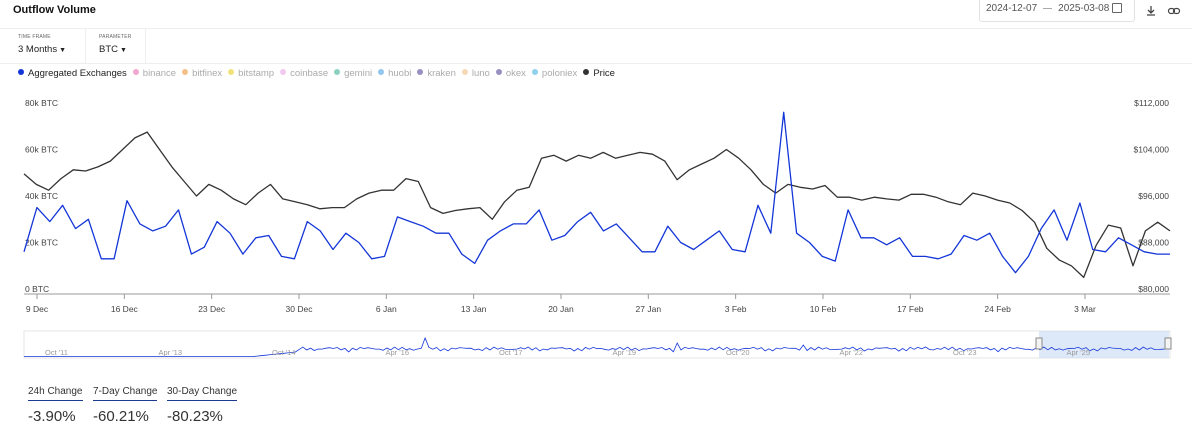  What do you see at coordinates (625, 352) in the screenshot?
I see `navigator-label: Apr '19` at bounding box center [625, 352].